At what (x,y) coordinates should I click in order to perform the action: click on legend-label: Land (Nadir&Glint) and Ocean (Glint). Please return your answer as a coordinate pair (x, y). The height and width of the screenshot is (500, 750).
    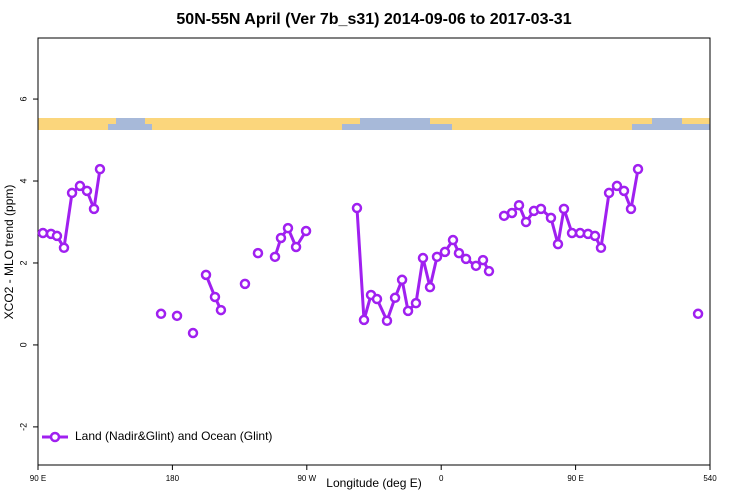
    Looking at the image, I should click on (173, 436).